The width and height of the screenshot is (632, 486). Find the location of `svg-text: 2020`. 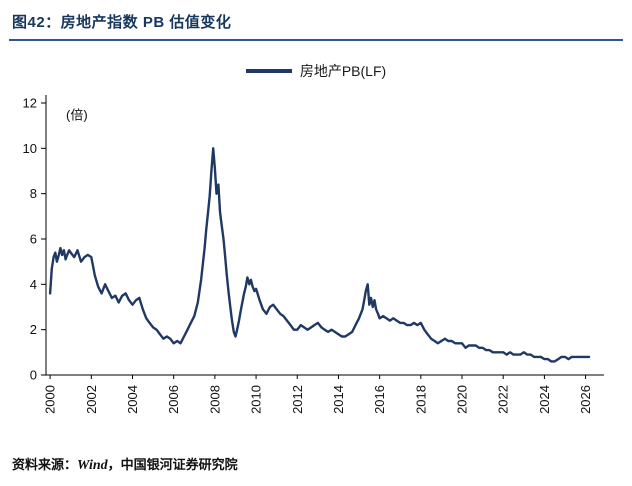

svg-text: 2020 is located at coordinates (462, 399).